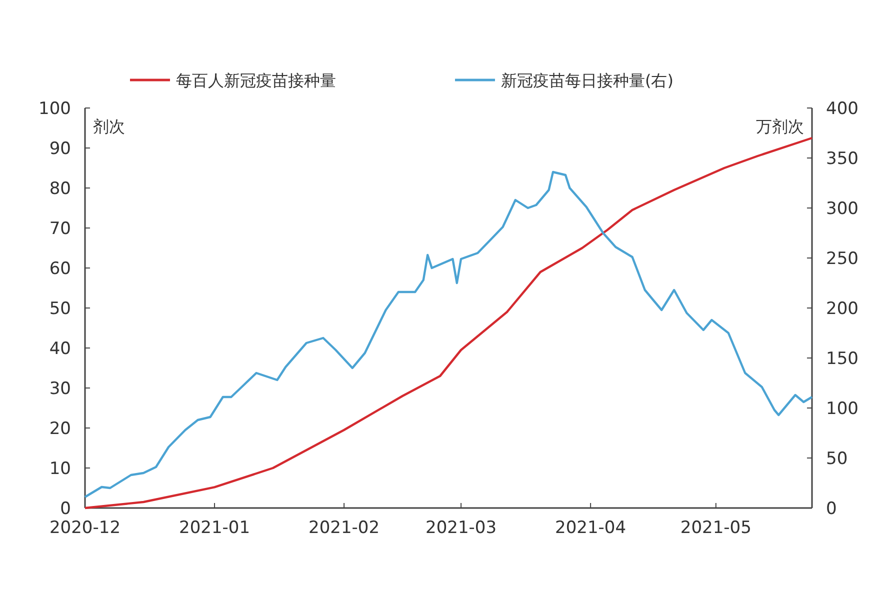 The image size is (877, 595). I want to click on y2tick: 350, so click(842, 159).